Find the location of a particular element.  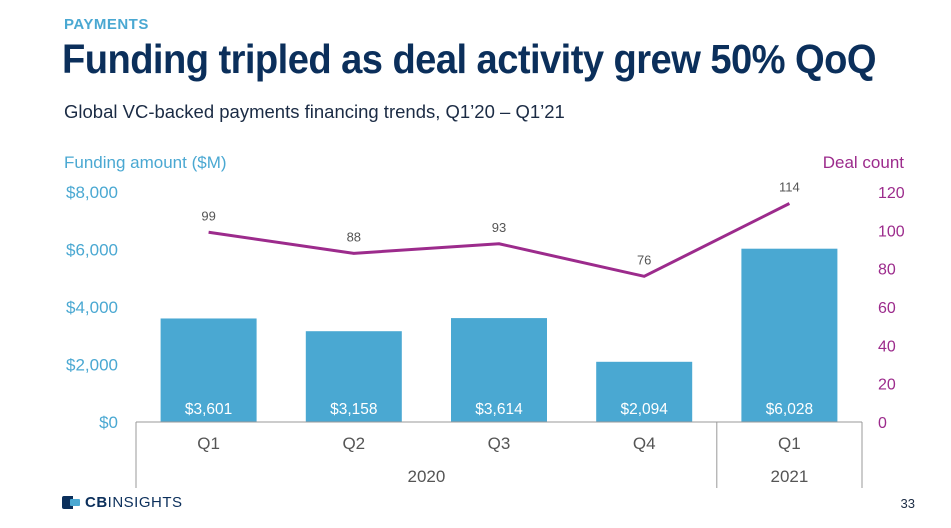

funding-bar-label: $3,601 is located at coordinates (208, 409).